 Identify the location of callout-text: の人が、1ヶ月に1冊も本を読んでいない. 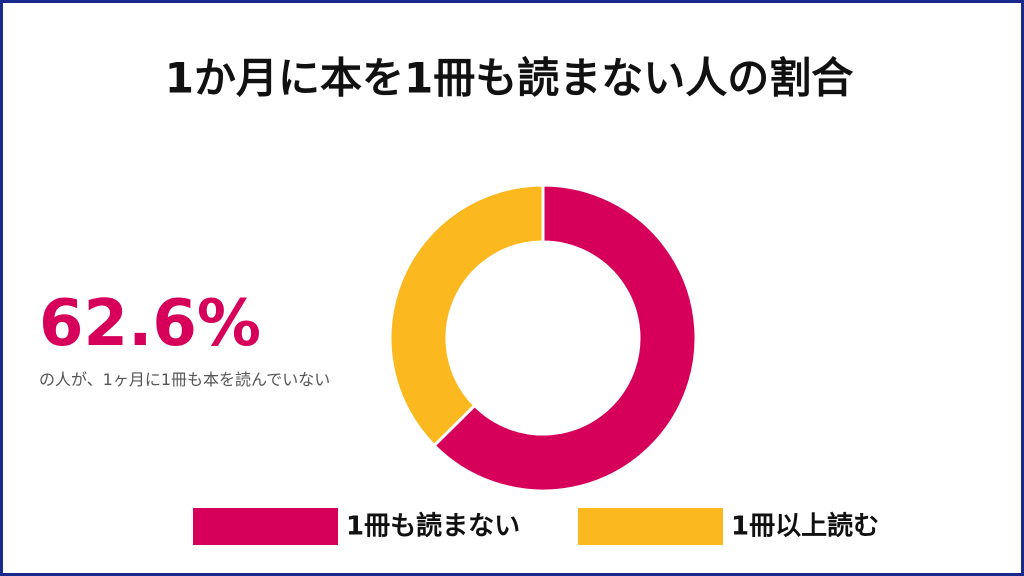
(185, 379).